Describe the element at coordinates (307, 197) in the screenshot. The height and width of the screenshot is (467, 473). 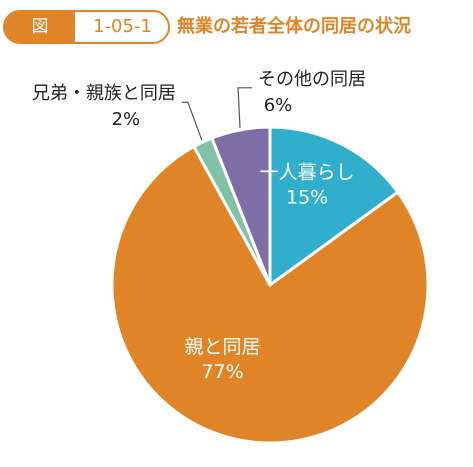
I see `slice-value-0: 15%` at that location.